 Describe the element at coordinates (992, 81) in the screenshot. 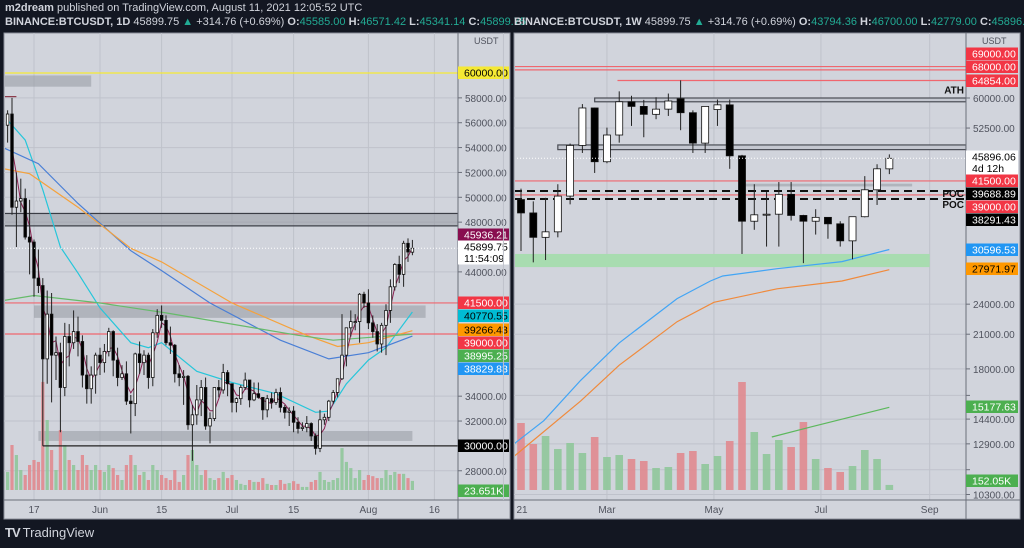

I see `price-tag: 64854.00` at that location.